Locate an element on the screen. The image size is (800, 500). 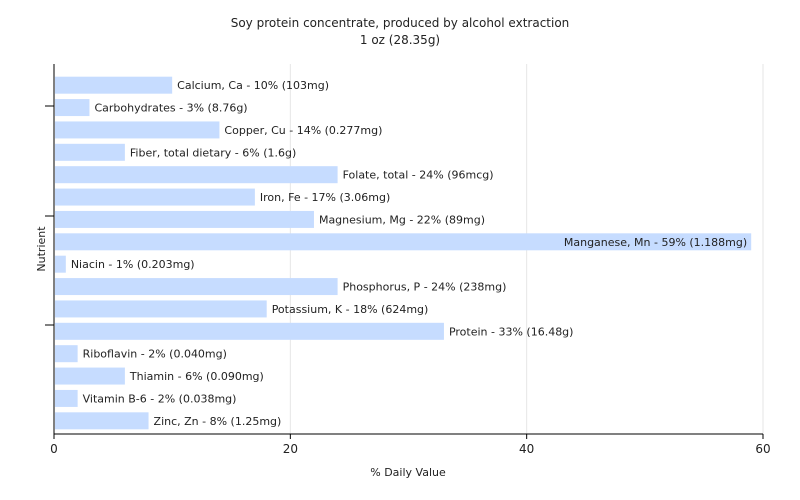
bar-label: Folate, total - 24% (96mcg) is located at coordinates (418, 175).